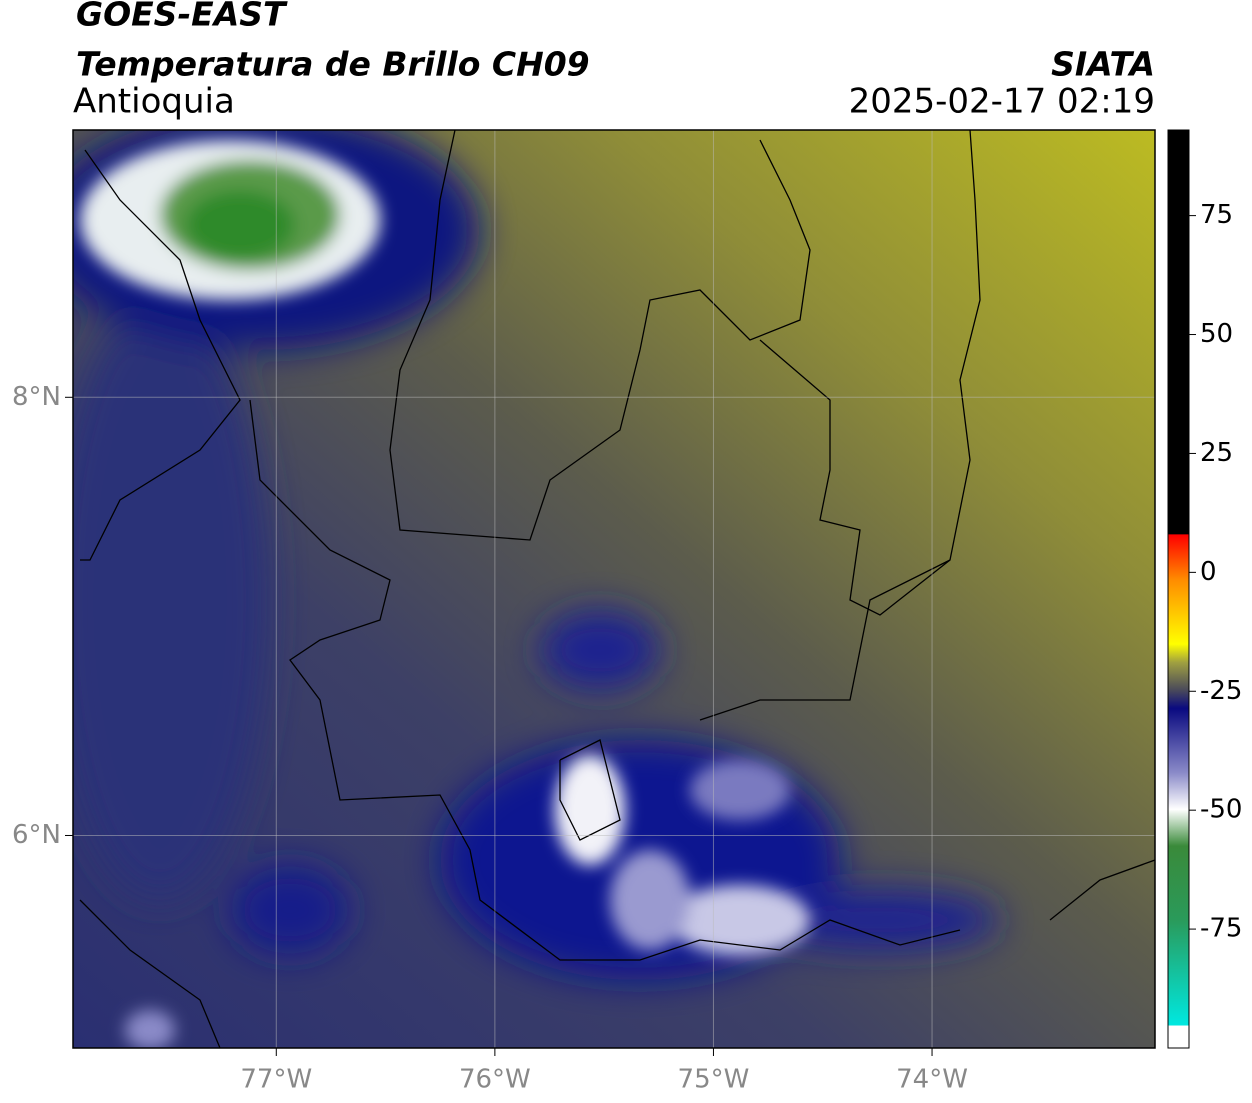 This screenshot has width=1252, height=1103. Describe the element at coordinates (1221, 929) in the screenshot. I see `colorbar-tick-label: -75` at that location.